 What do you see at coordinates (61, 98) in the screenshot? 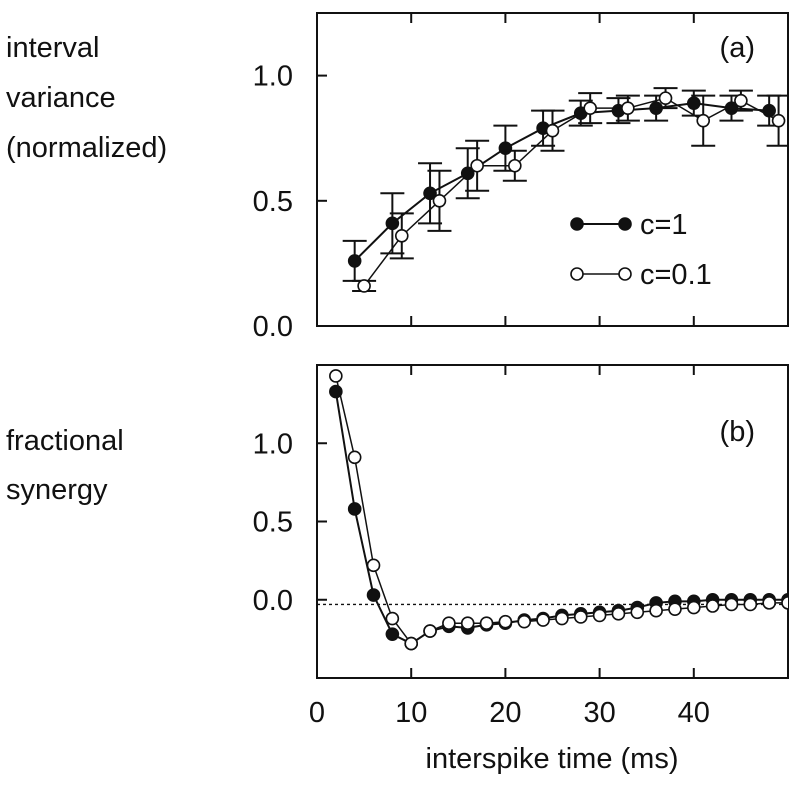
I see `y-axis-label-line: variance` at bounding box center [61, 98].